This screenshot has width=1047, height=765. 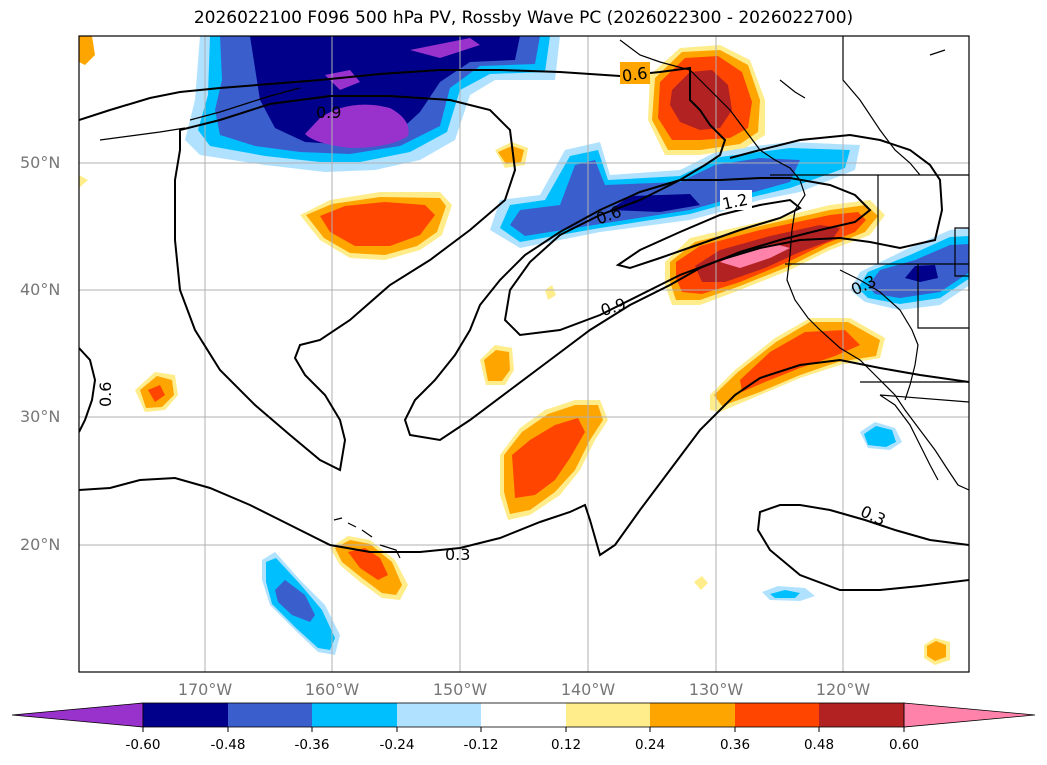 What do you see at coordinates (650, 745) in the screenshot?
I see `colorbar-tick-label: 0.24` at bounding box center [650, 745].